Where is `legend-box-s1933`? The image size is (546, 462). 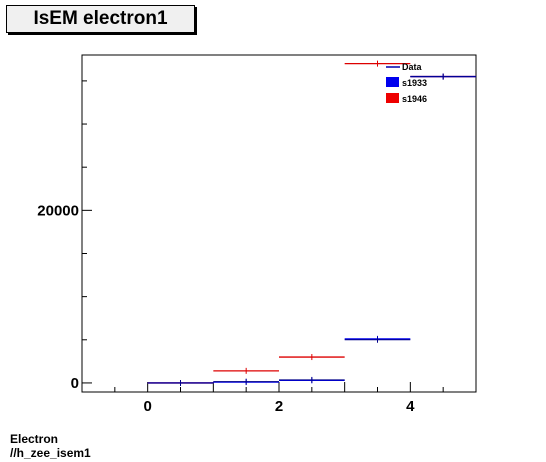
legend-box-s1933 is located at coordinates (392, 82).